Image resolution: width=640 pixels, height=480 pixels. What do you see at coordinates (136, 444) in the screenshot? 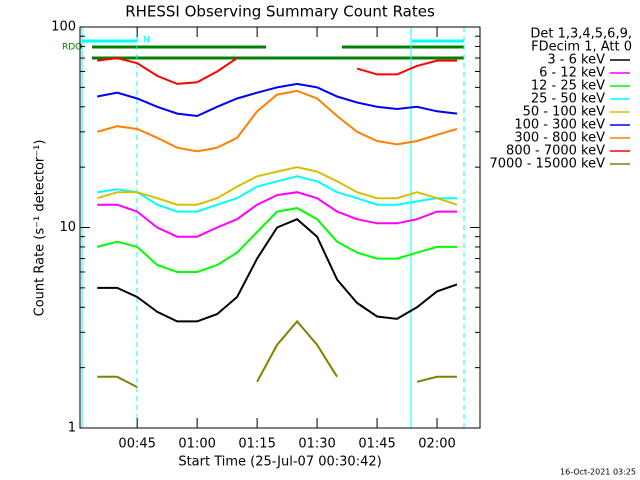
I see `x-tick-label: 00:45` at bounding box center [136, 444].